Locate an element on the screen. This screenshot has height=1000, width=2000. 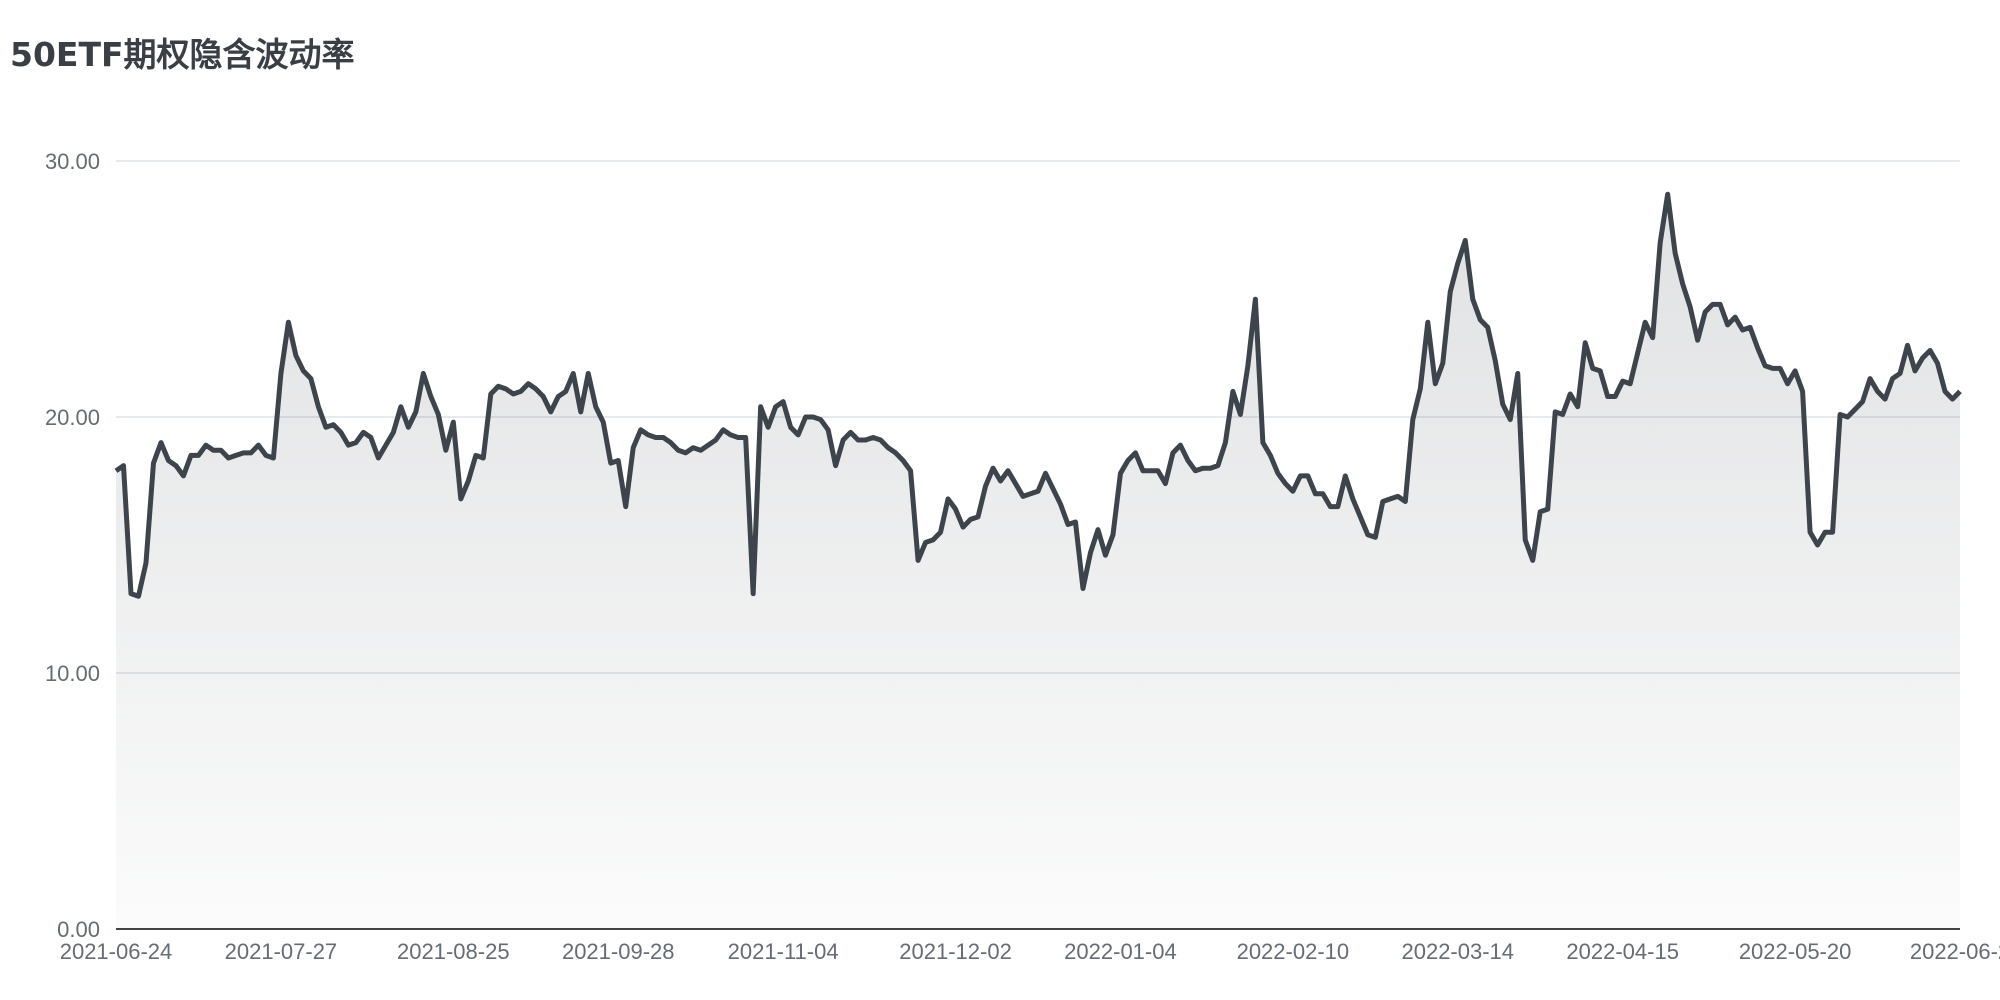
y-tick-label: 30.00 is located at coordinates (72, 161).